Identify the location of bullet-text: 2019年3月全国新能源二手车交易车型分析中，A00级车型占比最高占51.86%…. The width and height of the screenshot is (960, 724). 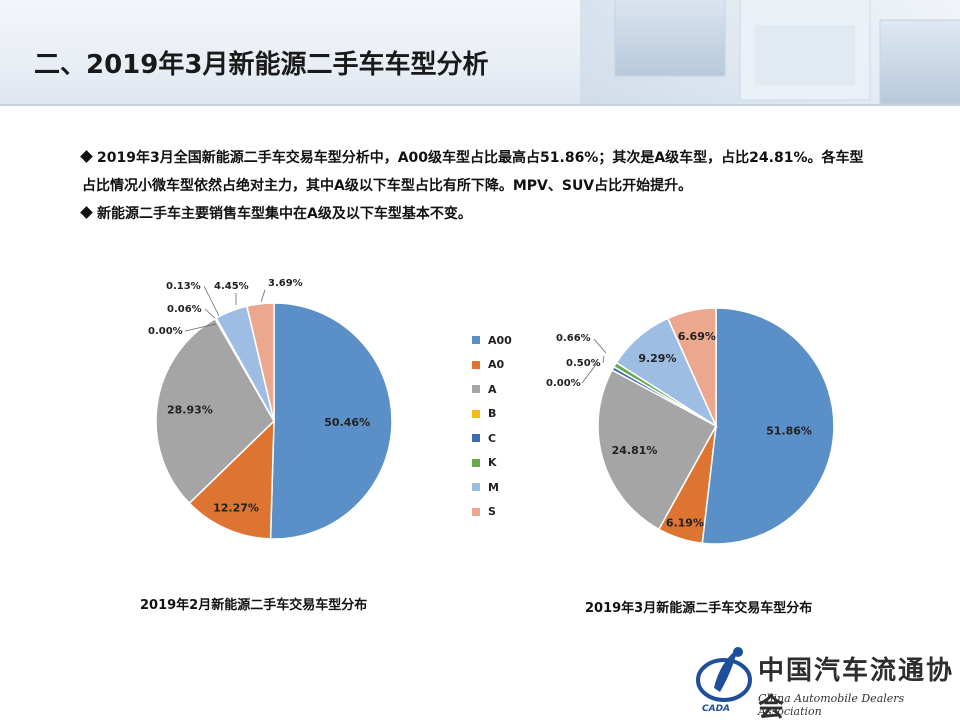
(473, 172).